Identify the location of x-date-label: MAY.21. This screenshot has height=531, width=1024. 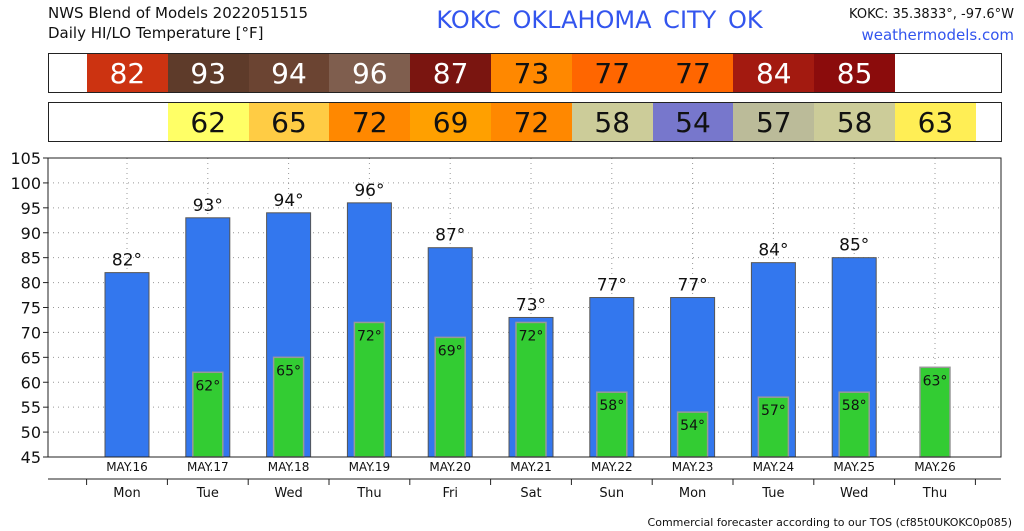
(531, 467).